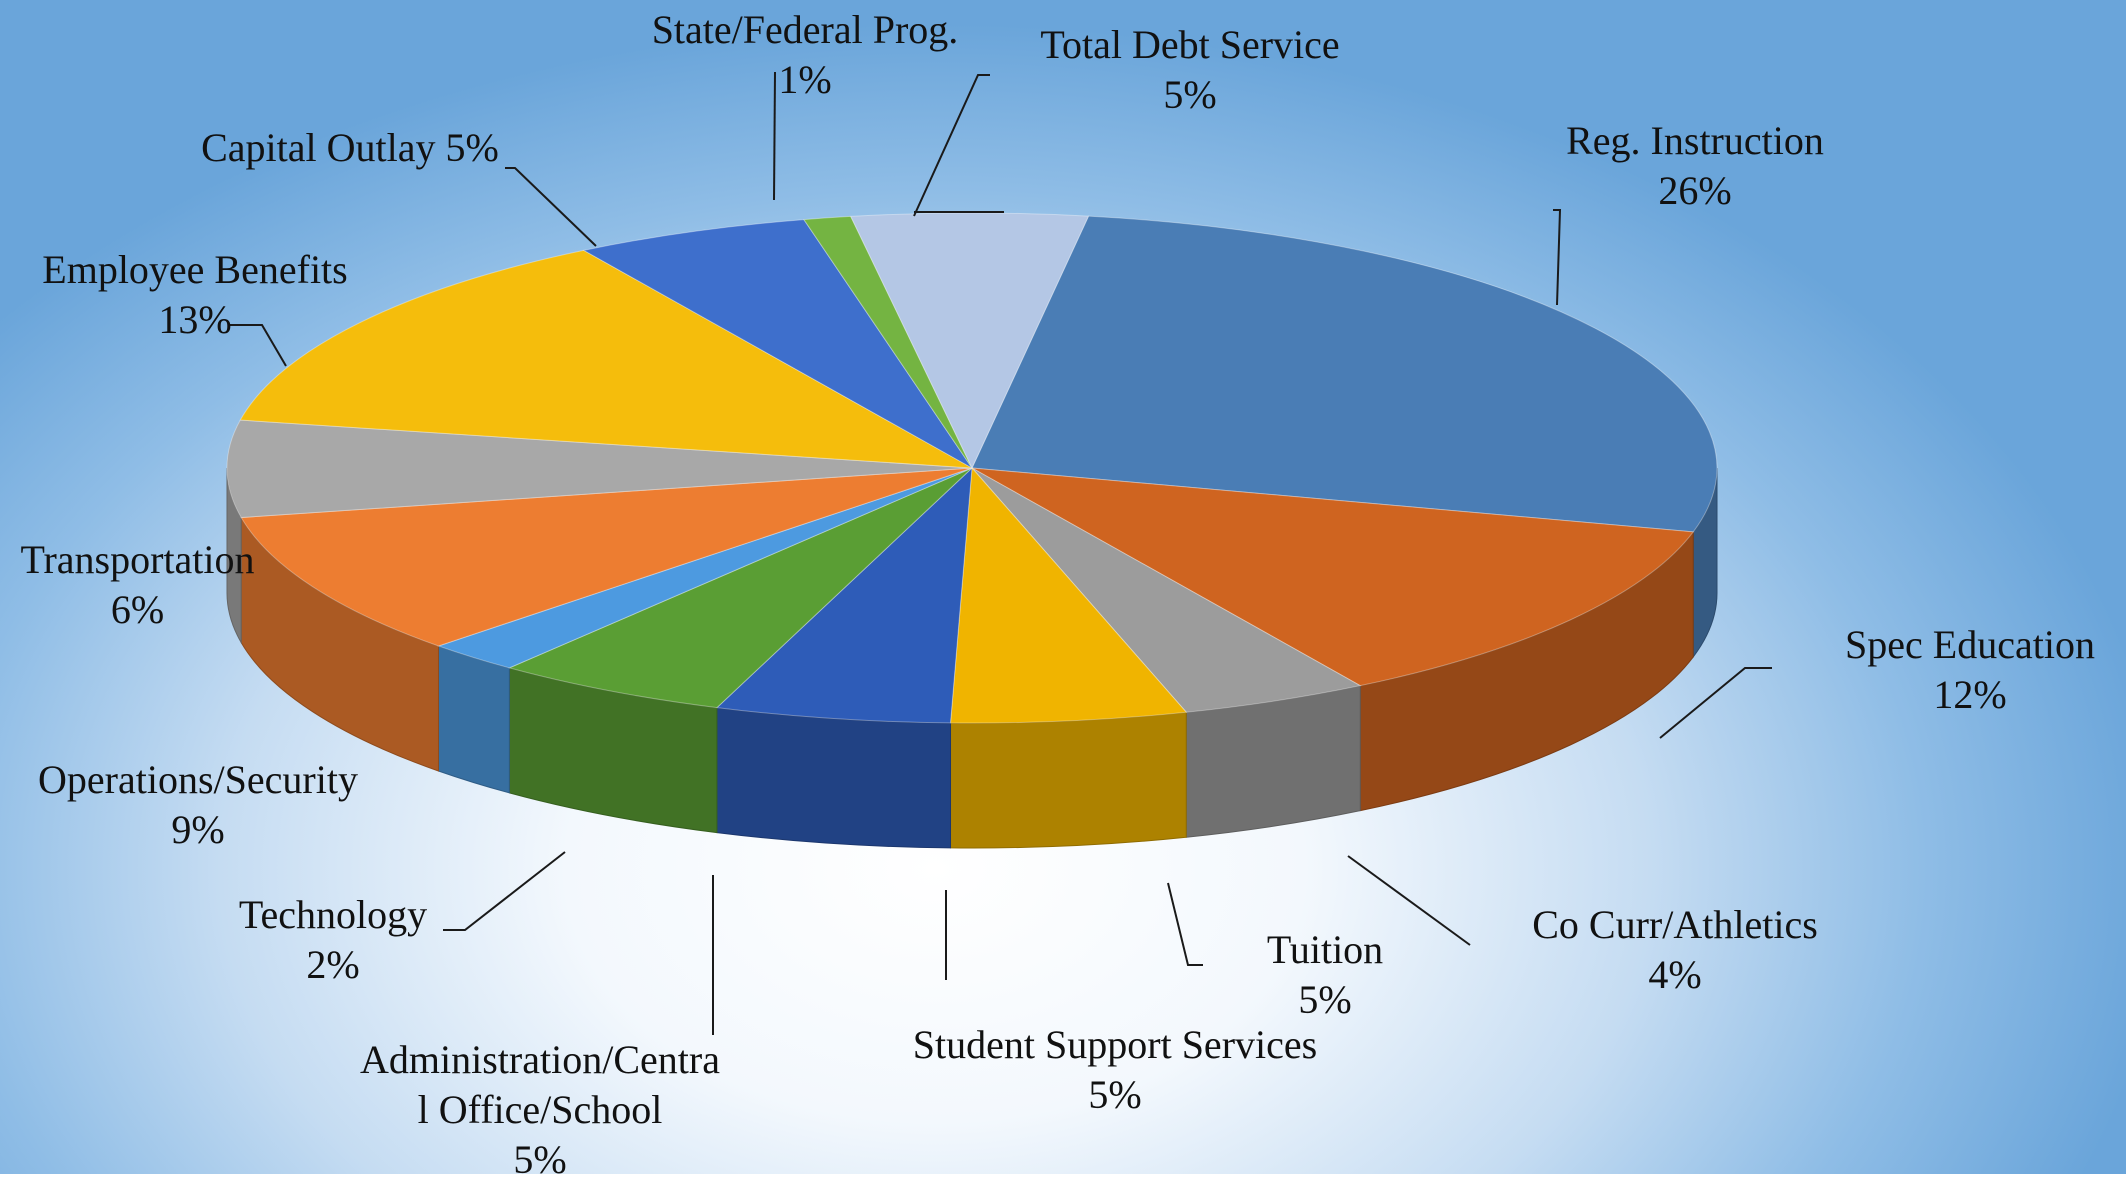 The image size is (2126, 1185). I want to click on slice-label-pct: 4%, so click(1675, 974).